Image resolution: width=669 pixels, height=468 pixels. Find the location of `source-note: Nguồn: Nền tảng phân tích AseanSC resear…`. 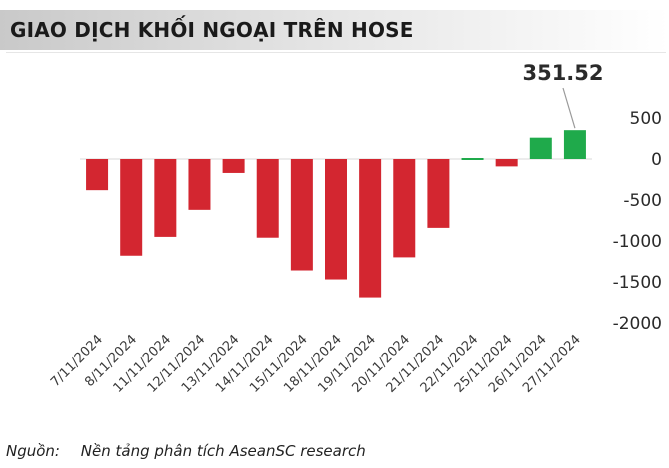

source-note: Nguồn: Nền tảng phân tích AseanSC resear… is located at coordinates (186, 451).